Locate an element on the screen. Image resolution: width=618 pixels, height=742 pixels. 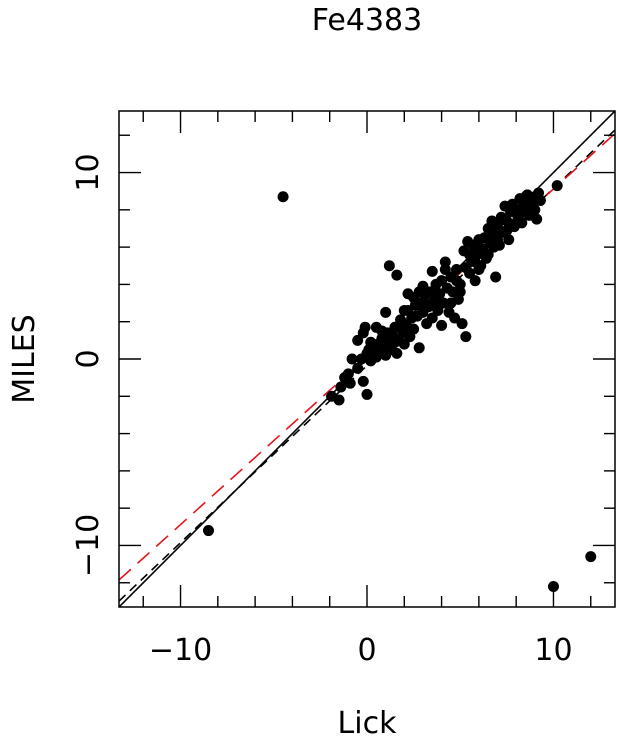
y-axis-label: MILES is located at coordinates (24, 358).